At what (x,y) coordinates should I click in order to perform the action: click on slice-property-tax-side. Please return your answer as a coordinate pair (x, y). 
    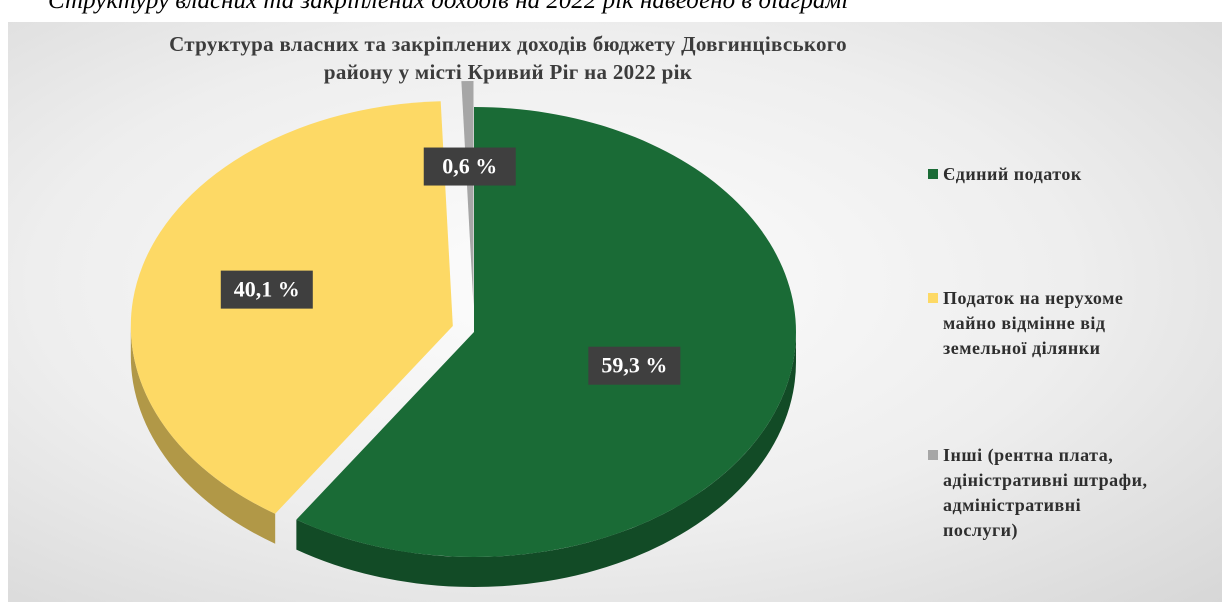
    Looking at the image, I should click on (203, 435).